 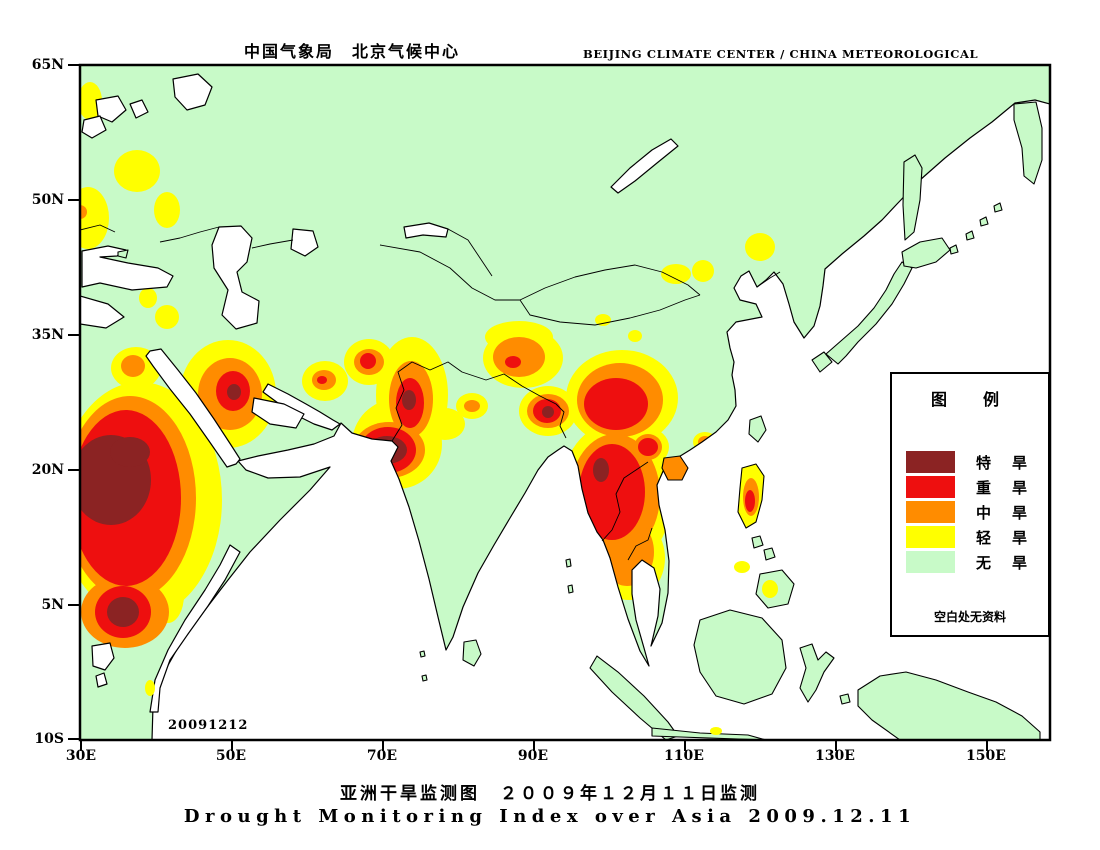 I want to click on lake-victoria, so click(x=103, y=656).